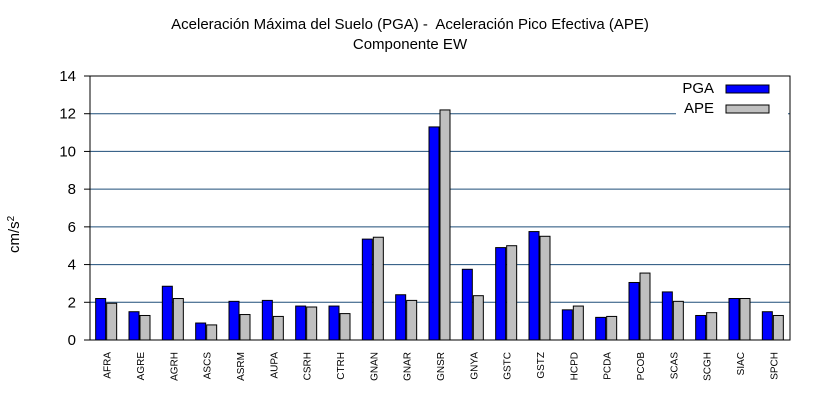 This screenshot has width=820, height=400. What do you see at coordinates (278, 328) in the screenshot?
I see `bar-ape-aupa` at bounding box center [278, 328].